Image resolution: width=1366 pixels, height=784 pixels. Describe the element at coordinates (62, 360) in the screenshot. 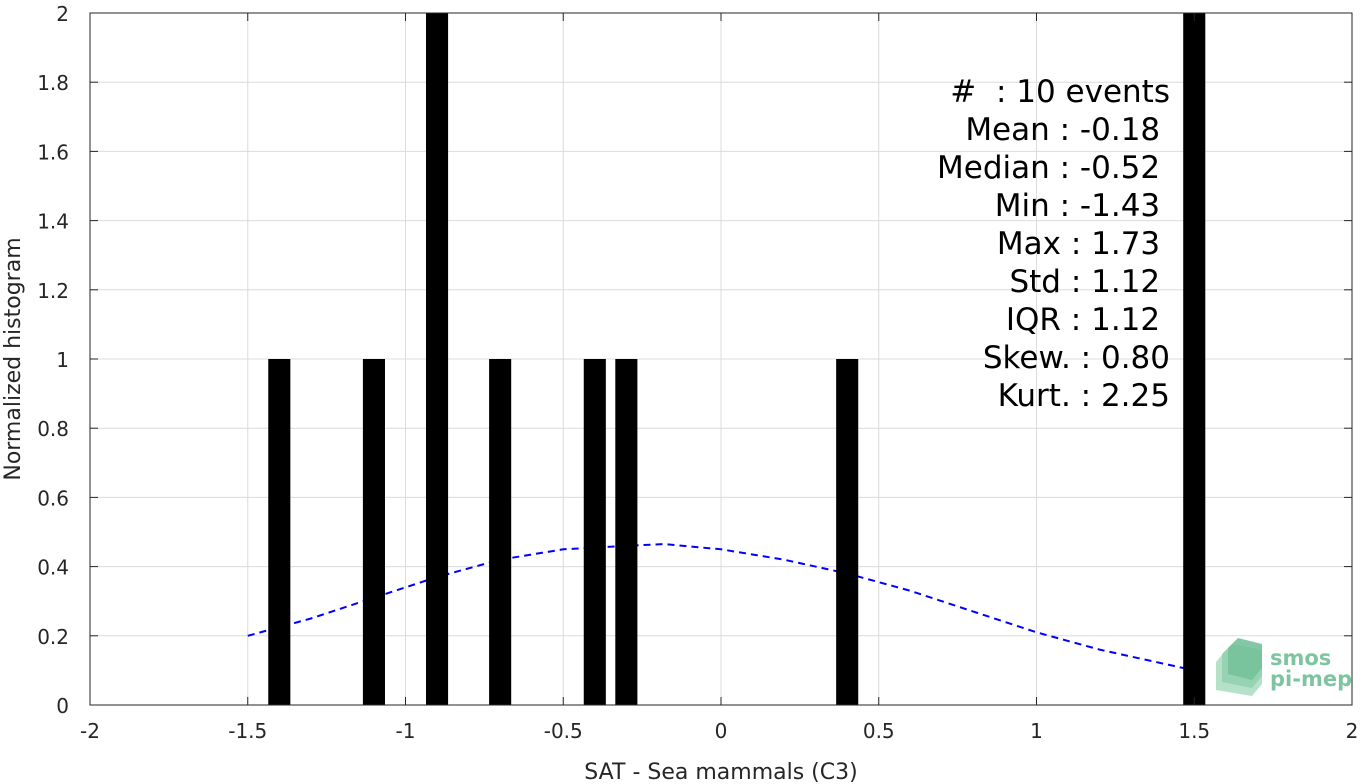

I see `y-tick-label: 1` at that location.